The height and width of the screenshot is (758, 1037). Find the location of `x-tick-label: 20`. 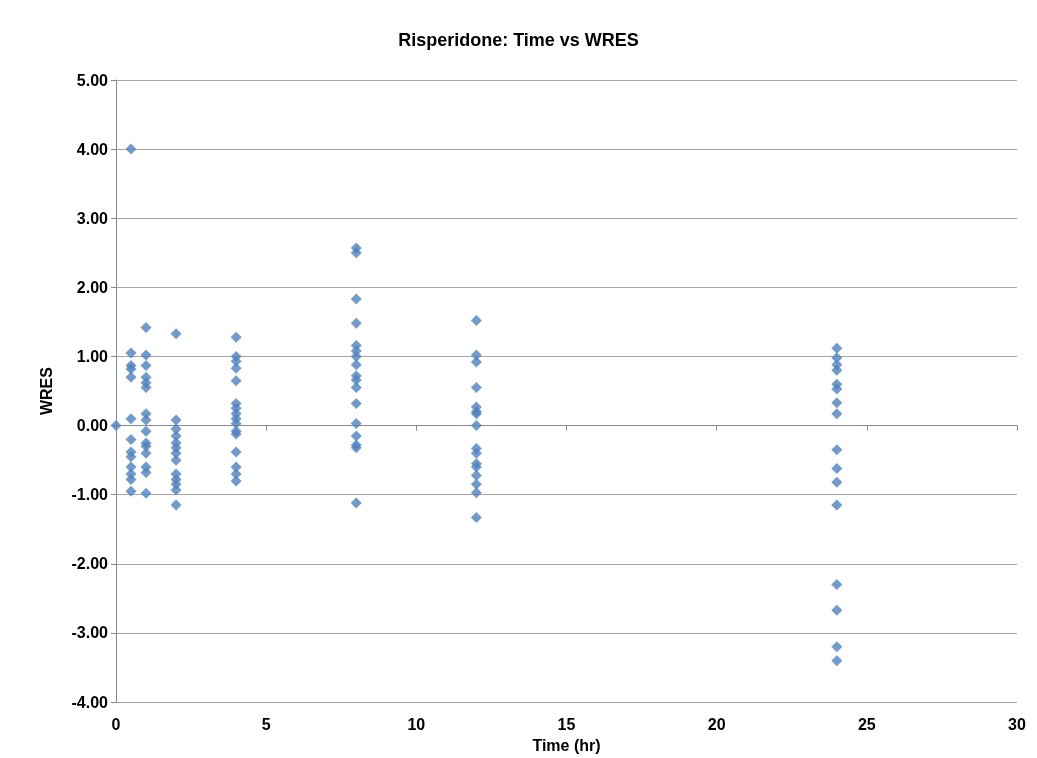

x-tick-label: 20 is located at coordinates (716, 724).